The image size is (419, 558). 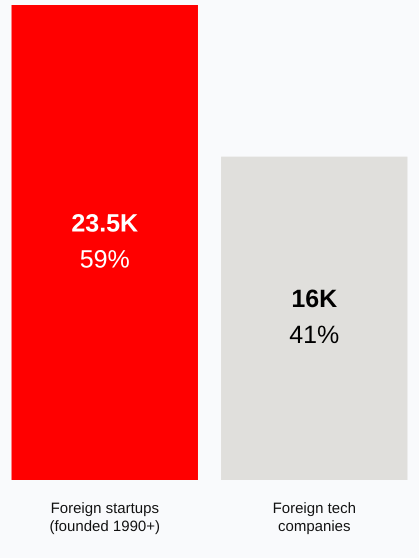 I want to click on x-tick-label: Foreign startups (founded 1990+), so click(x=104, y=518).